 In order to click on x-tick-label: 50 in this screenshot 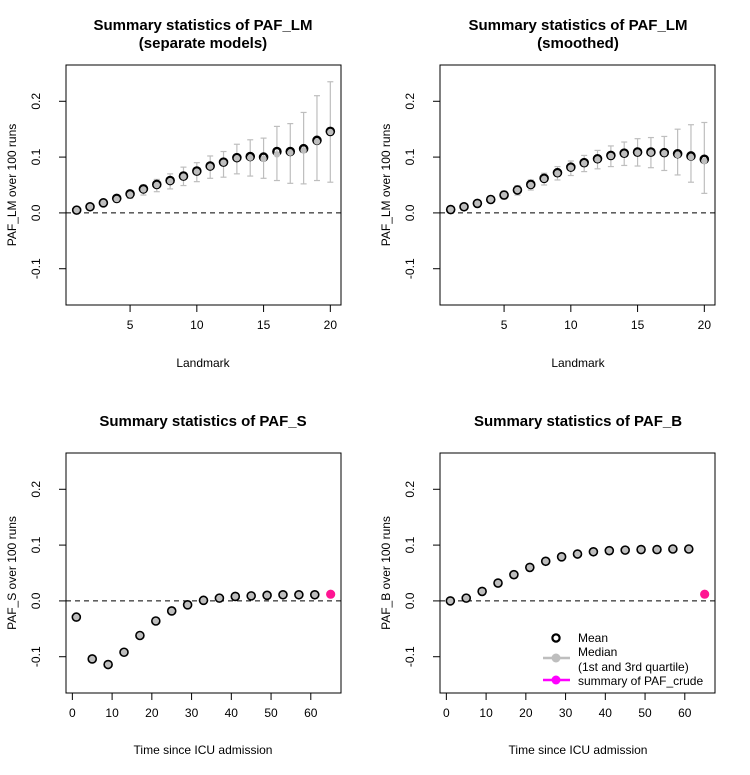, I will do `click(271, 713)`.